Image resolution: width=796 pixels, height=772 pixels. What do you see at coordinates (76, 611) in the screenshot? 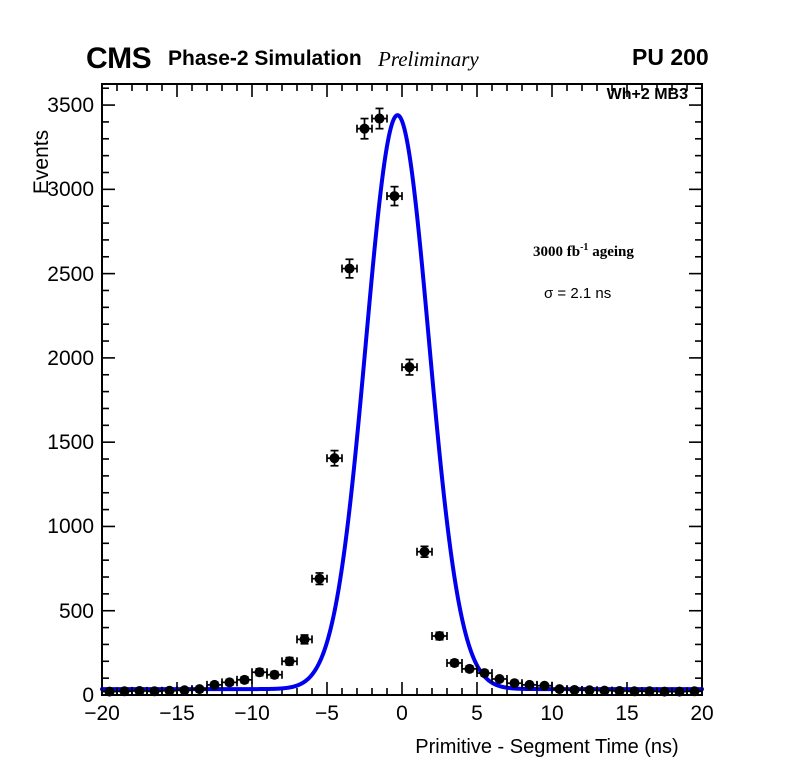
I see `y-tick-label: 500` at bounding box center [76, 611].